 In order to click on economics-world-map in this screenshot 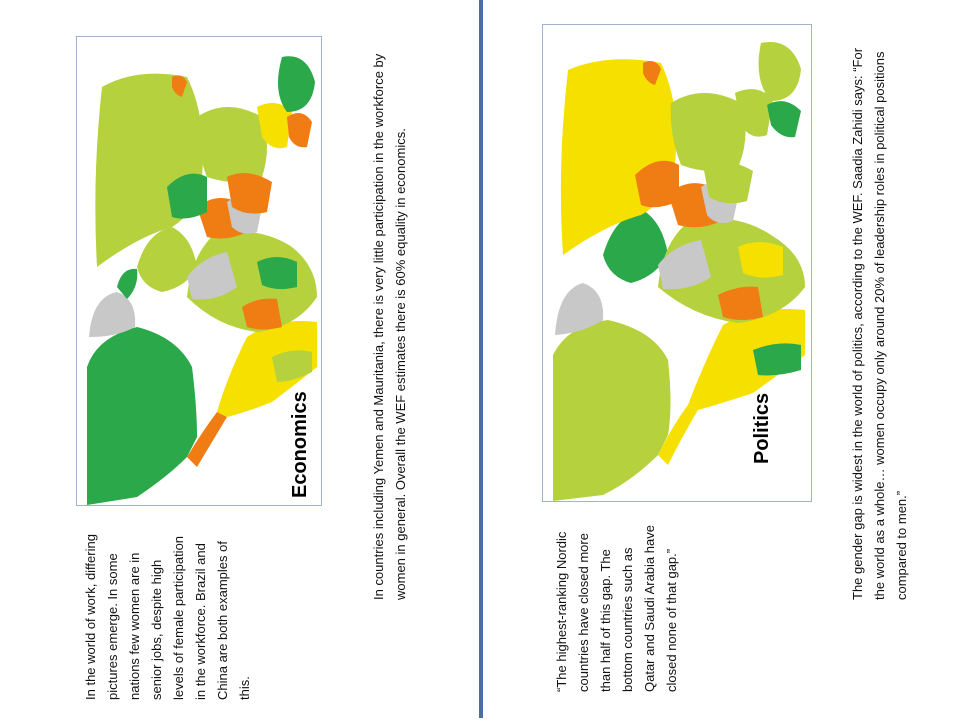, I will do `click(202, 280)`.